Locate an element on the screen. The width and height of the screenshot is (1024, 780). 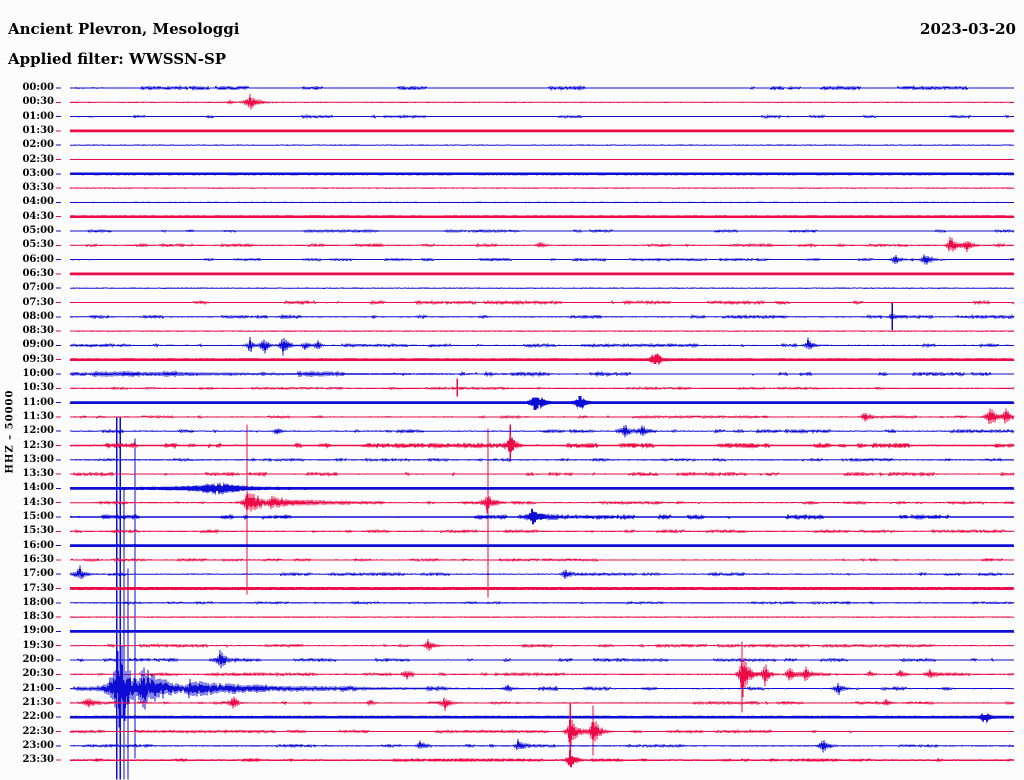
time-label-02:00: 02:00 is located at coordinates (38, 145).